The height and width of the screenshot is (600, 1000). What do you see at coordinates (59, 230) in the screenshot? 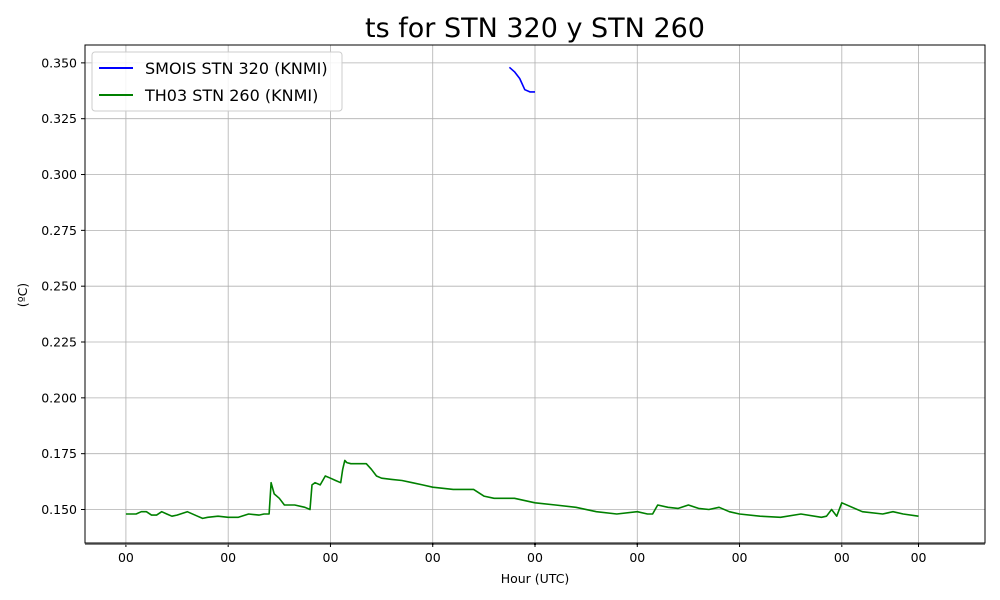
I see `y-tick-label: 0.275` at bounding box center [59, 230].